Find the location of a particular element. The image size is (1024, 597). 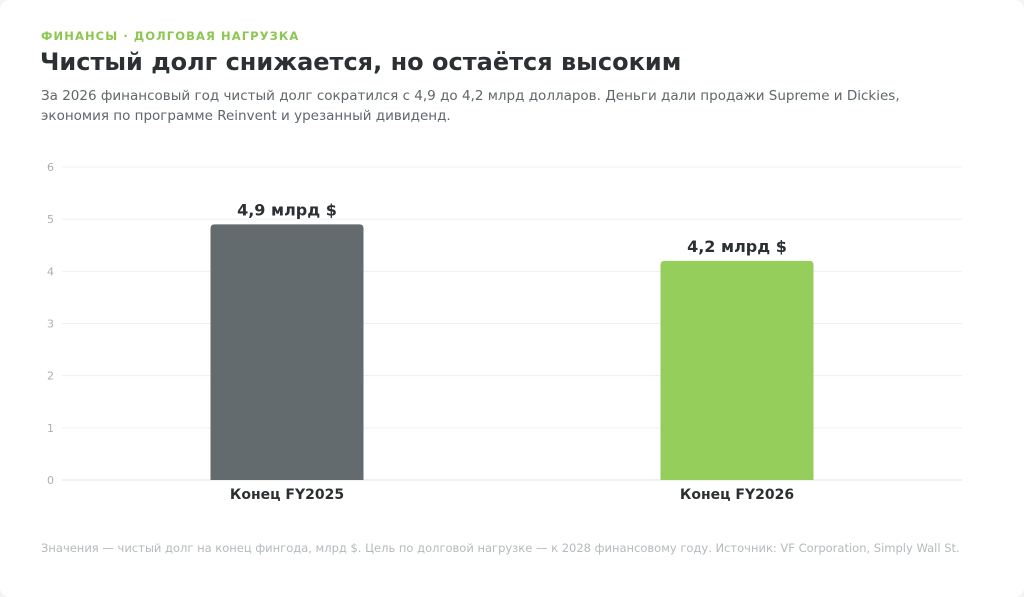

y-axis-ticks: 0 1 2 3 4 5 6 is located at coordinates (50, 324).